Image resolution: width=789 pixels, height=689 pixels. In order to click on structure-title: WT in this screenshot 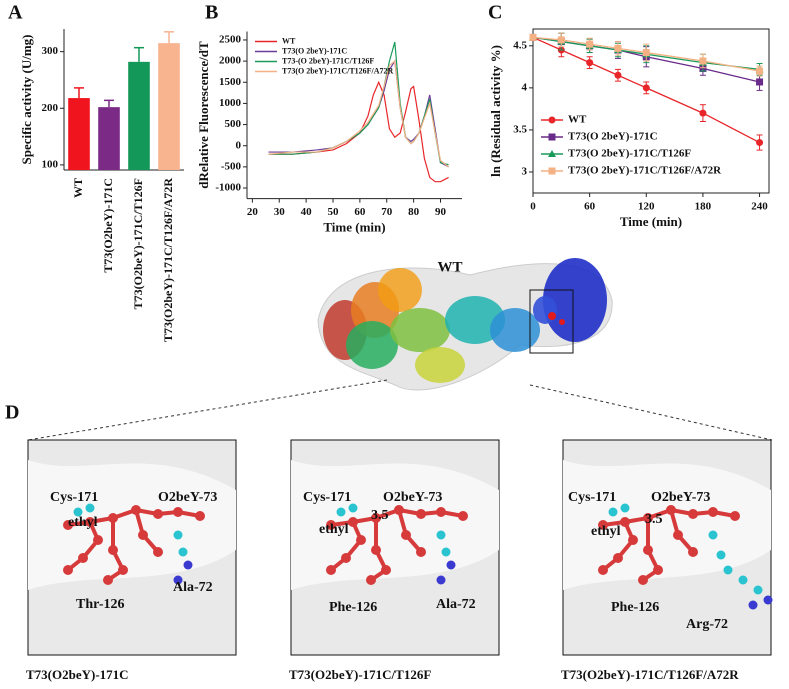, I will do `click(449, 267)`.